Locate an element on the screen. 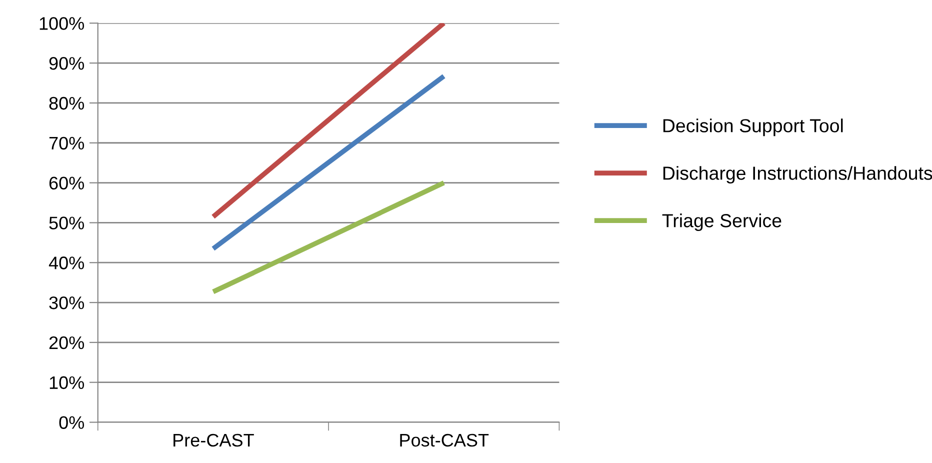 The width and height of the screenshot is (932, 463). y-tick-label: 100% is located at coordinates (62, 23).